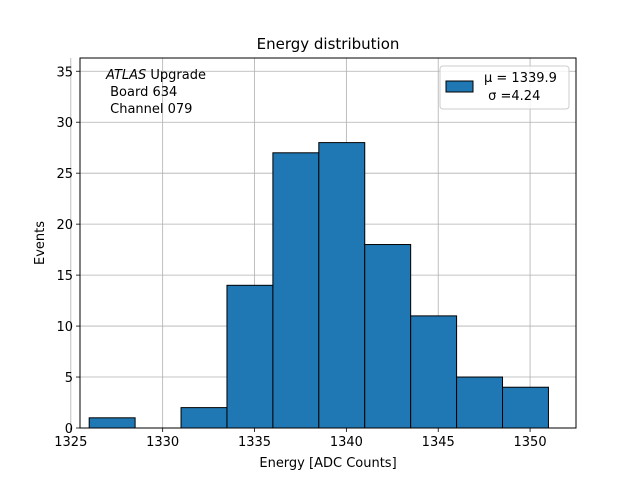 This screenshot has width=640, height=480. What do you see at coordinates (162, 442) in the screenshot?
I see `x-tick-label: 1330` at bounding box center [162, 442].